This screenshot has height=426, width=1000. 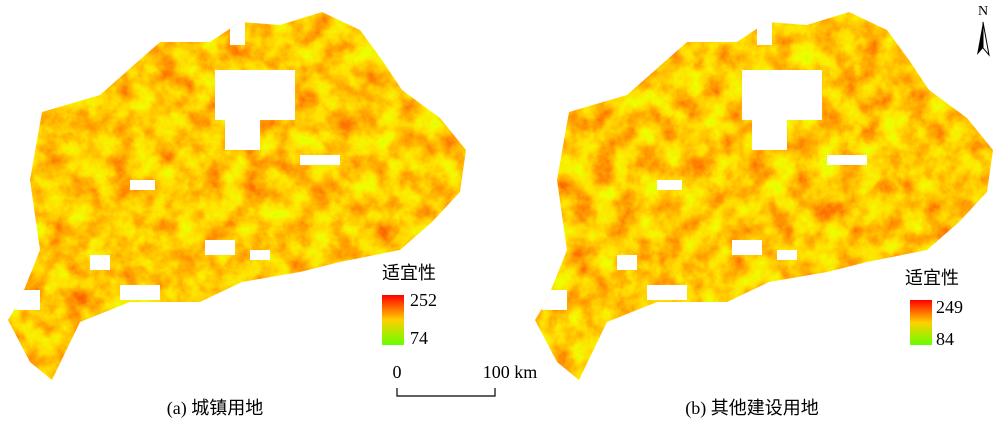 I want to click on scale-start: 0, so click(x=397, y=372).